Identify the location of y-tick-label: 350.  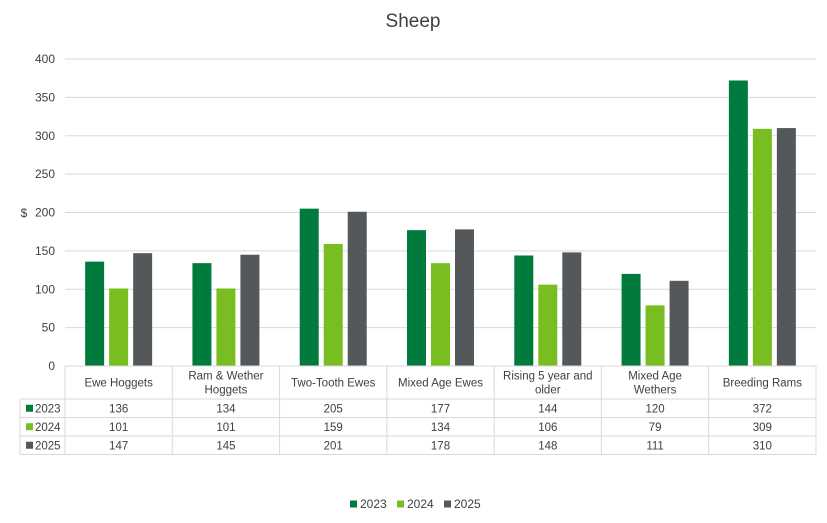
(45, 97).